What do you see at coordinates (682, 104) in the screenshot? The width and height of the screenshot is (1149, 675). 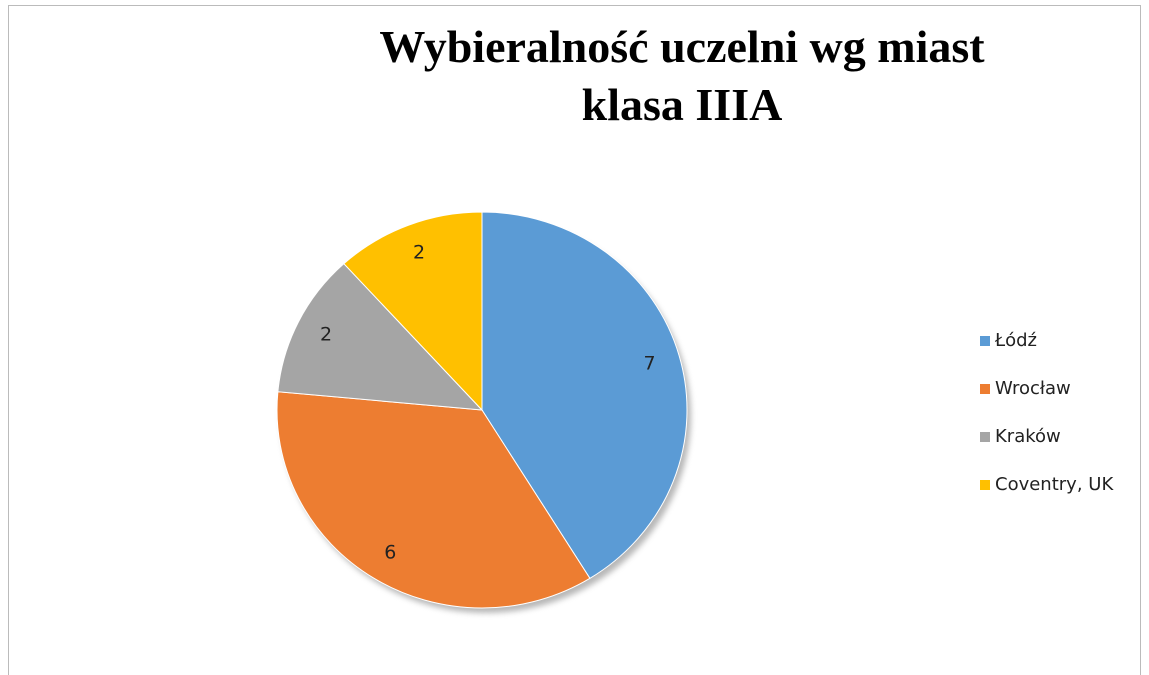 I see `chart-title: klasa IIIA` at bounding box center [682, 104].